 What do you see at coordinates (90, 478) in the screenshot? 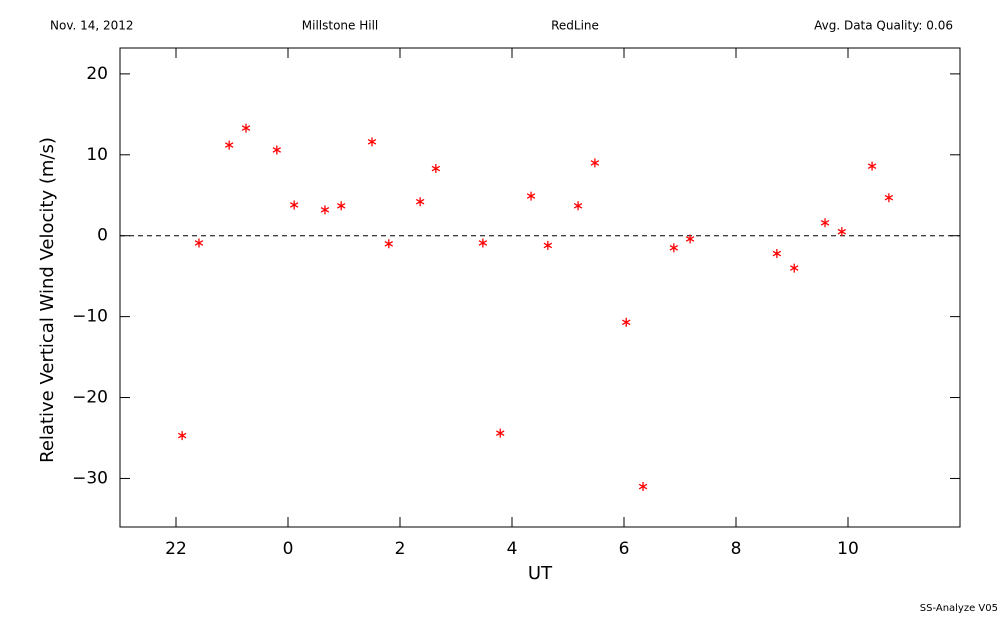
I see `y-tick-label: −30` at bounding box center [90, 478].